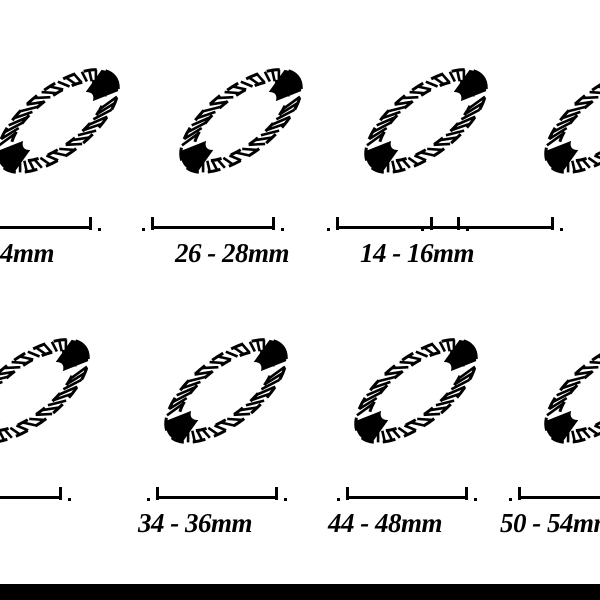 This screenshot has width=600, height=600. I want to click on size-label: 14 - 16mm, so click(417, 253).